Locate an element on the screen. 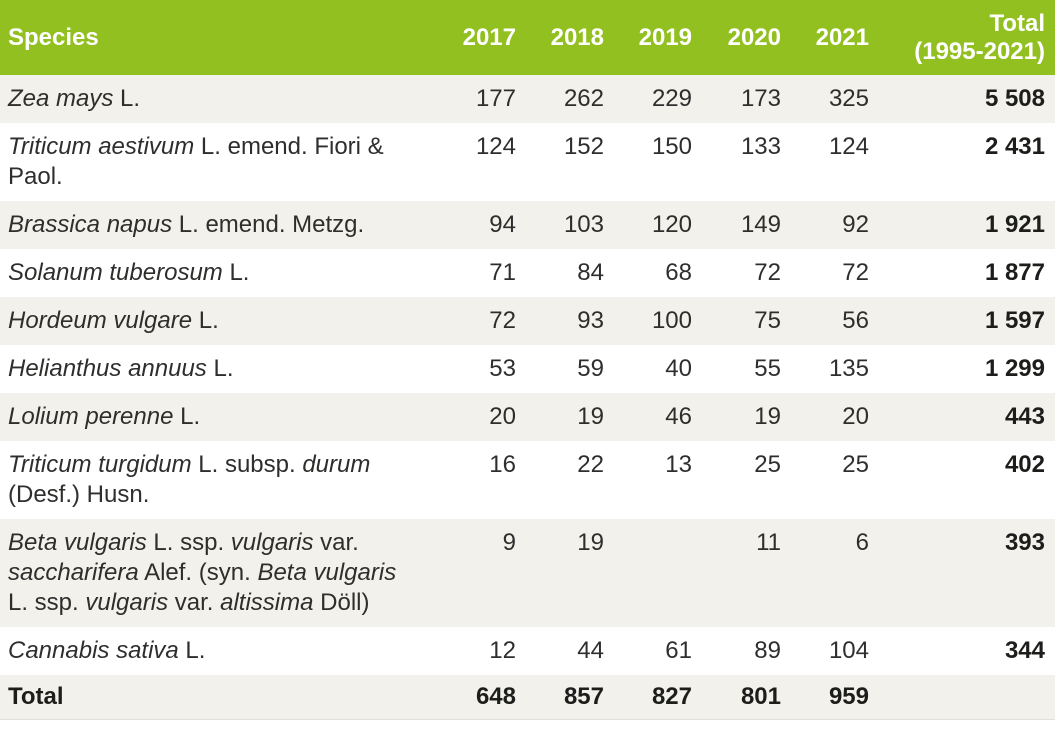 Image resolution: width=1055 pixels, height=729 pixels. year-value-cell: 61 is located at coordinates (678, 650).